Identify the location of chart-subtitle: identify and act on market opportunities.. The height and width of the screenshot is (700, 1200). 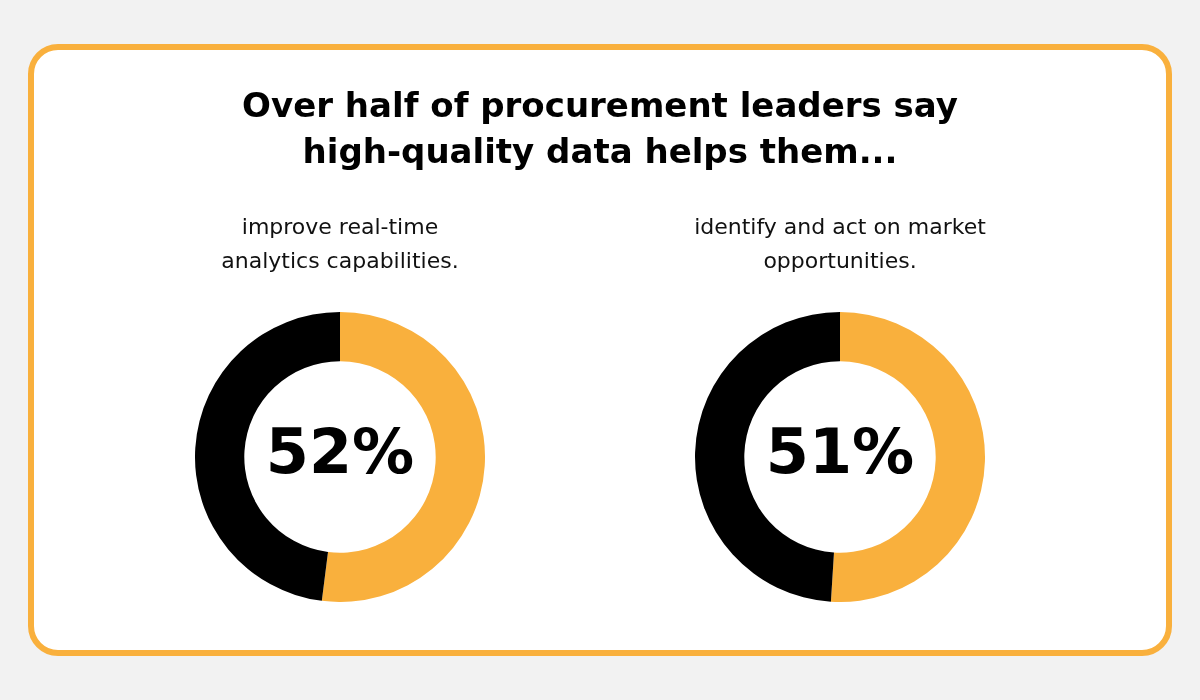
(840, 244).